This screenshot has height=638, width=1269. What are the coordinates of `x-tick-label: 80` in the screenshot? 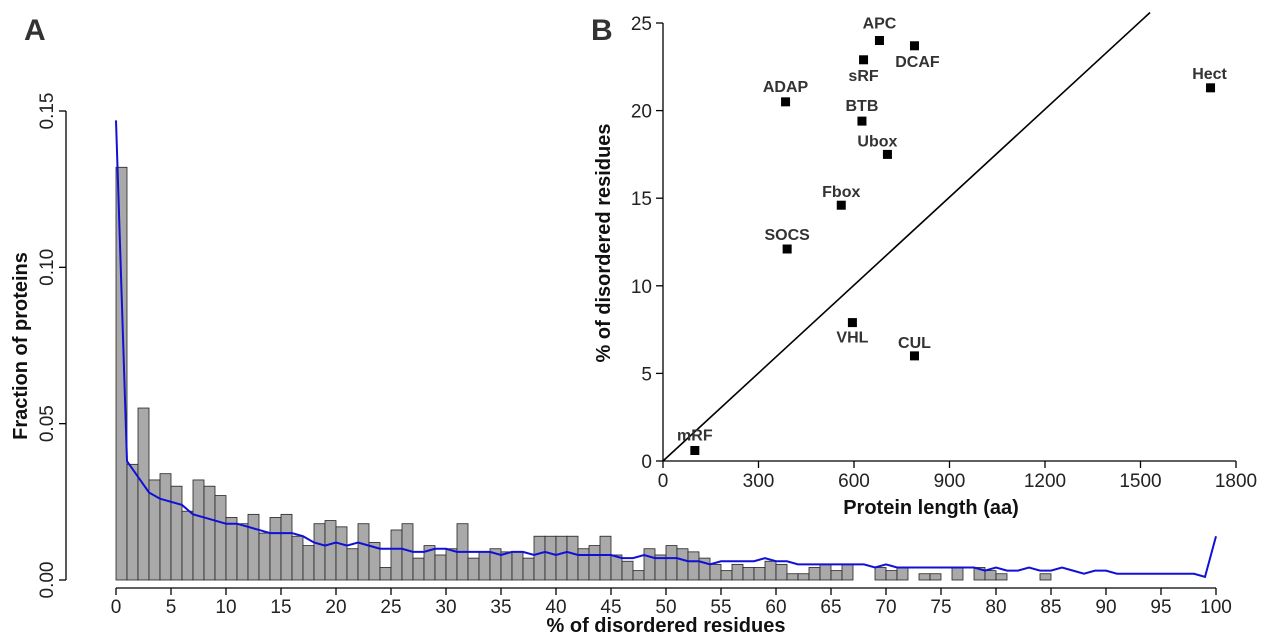 It's located at (995, 607).